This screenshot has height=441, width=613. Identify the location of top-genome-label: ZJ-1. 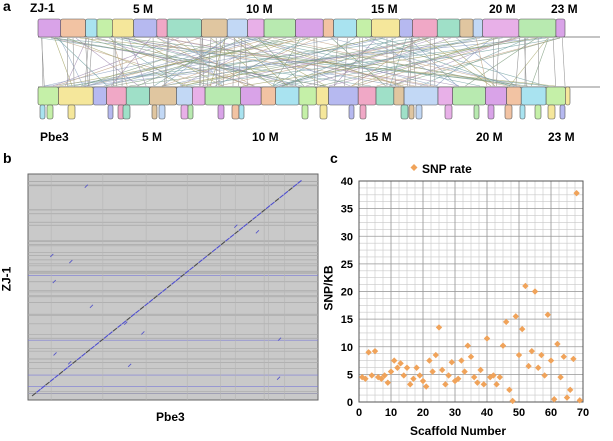
(42, 8).